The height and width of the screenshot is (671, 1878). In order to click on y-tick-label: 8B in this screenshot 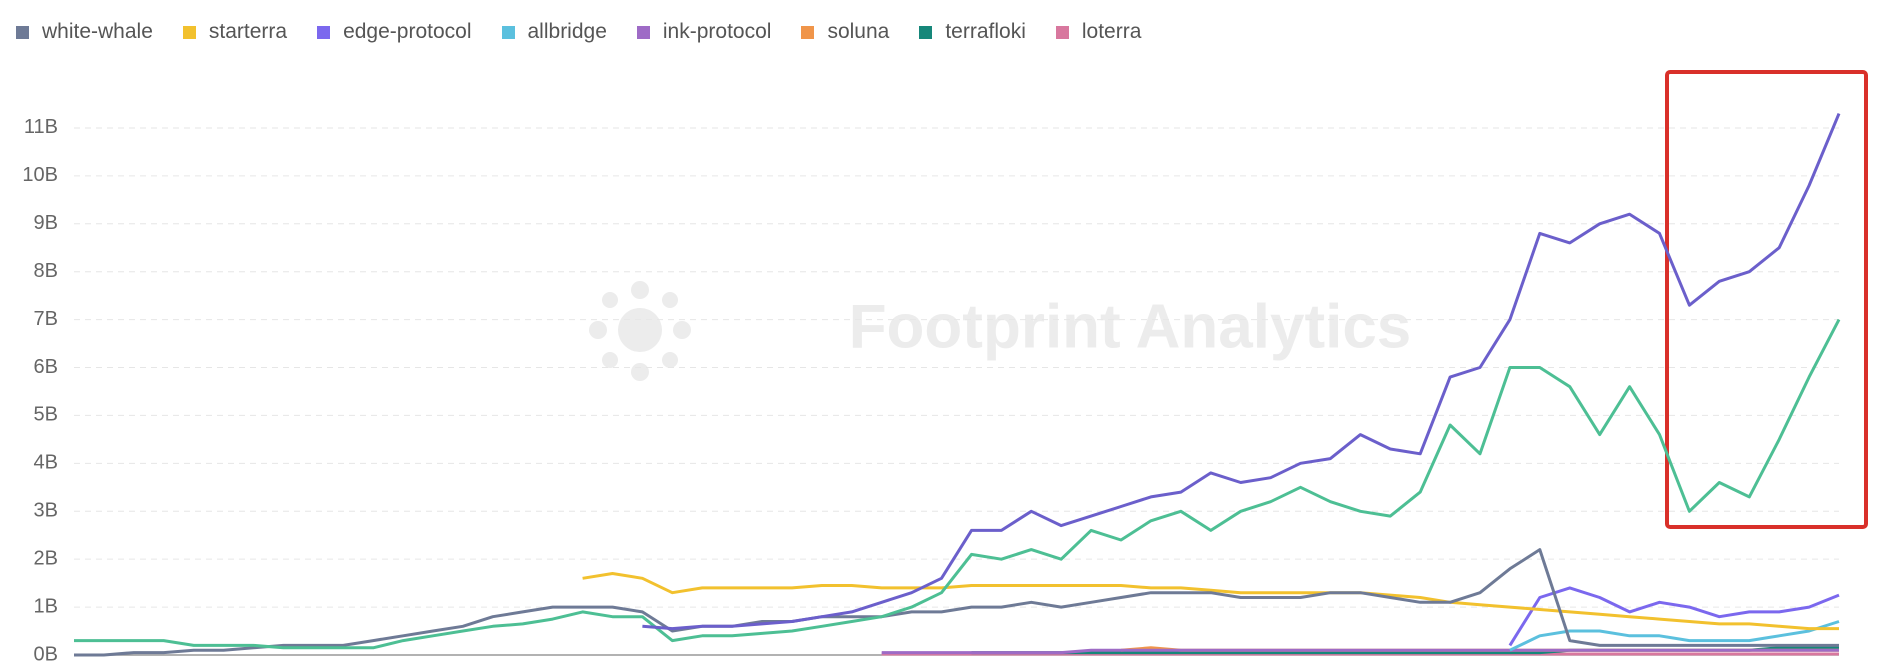, I will do `click(46, 271)`.